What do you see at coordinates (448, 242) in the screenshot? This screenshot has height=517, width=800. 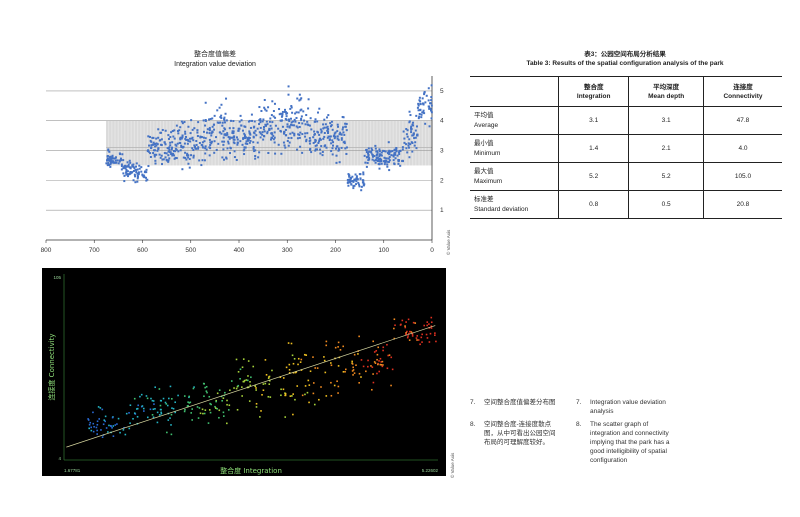 I see `value-axis-note: © Value Axis` at bounding box center [448, 242].